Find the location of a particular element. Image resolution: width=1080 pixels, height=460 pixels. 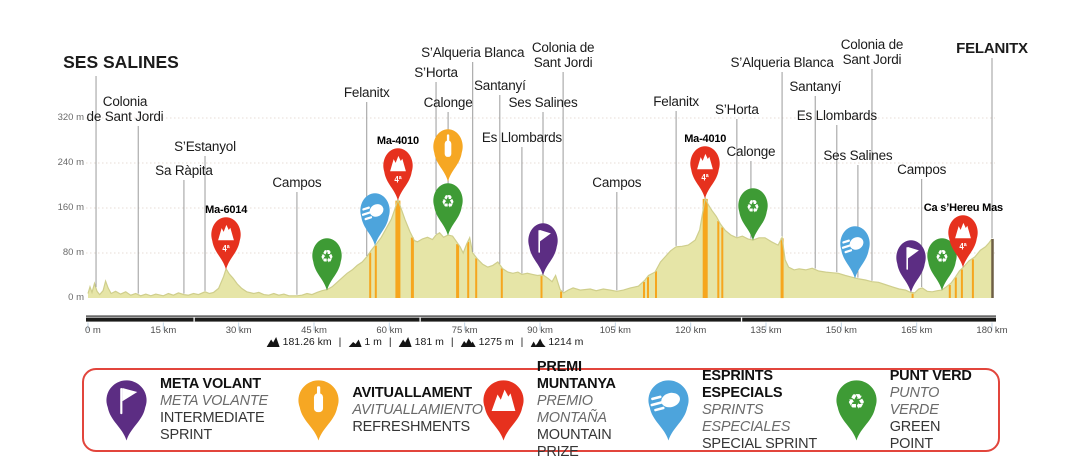

legend-label-english: GREEN POINT is located at coordinates (915, 435).